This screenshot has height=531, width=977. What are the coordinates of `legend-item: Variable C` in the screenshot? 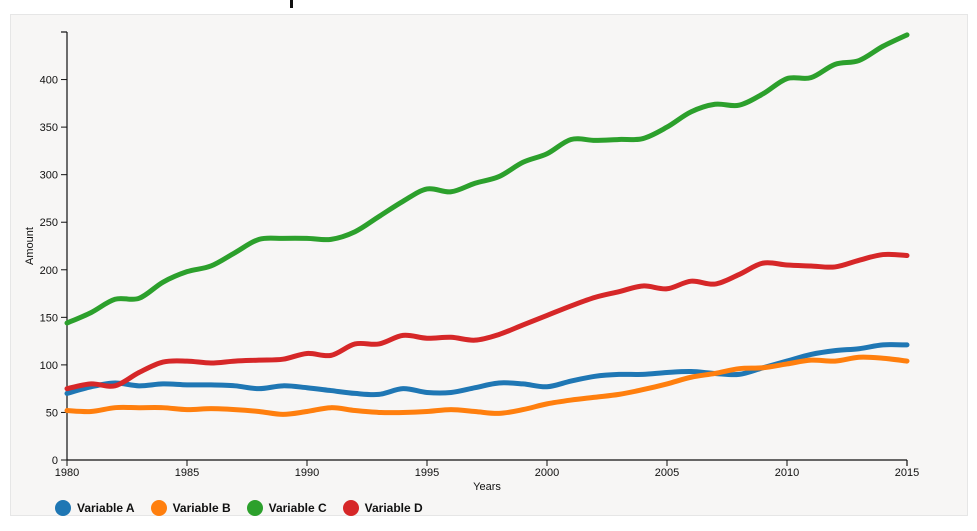 It's located at (286, 508).